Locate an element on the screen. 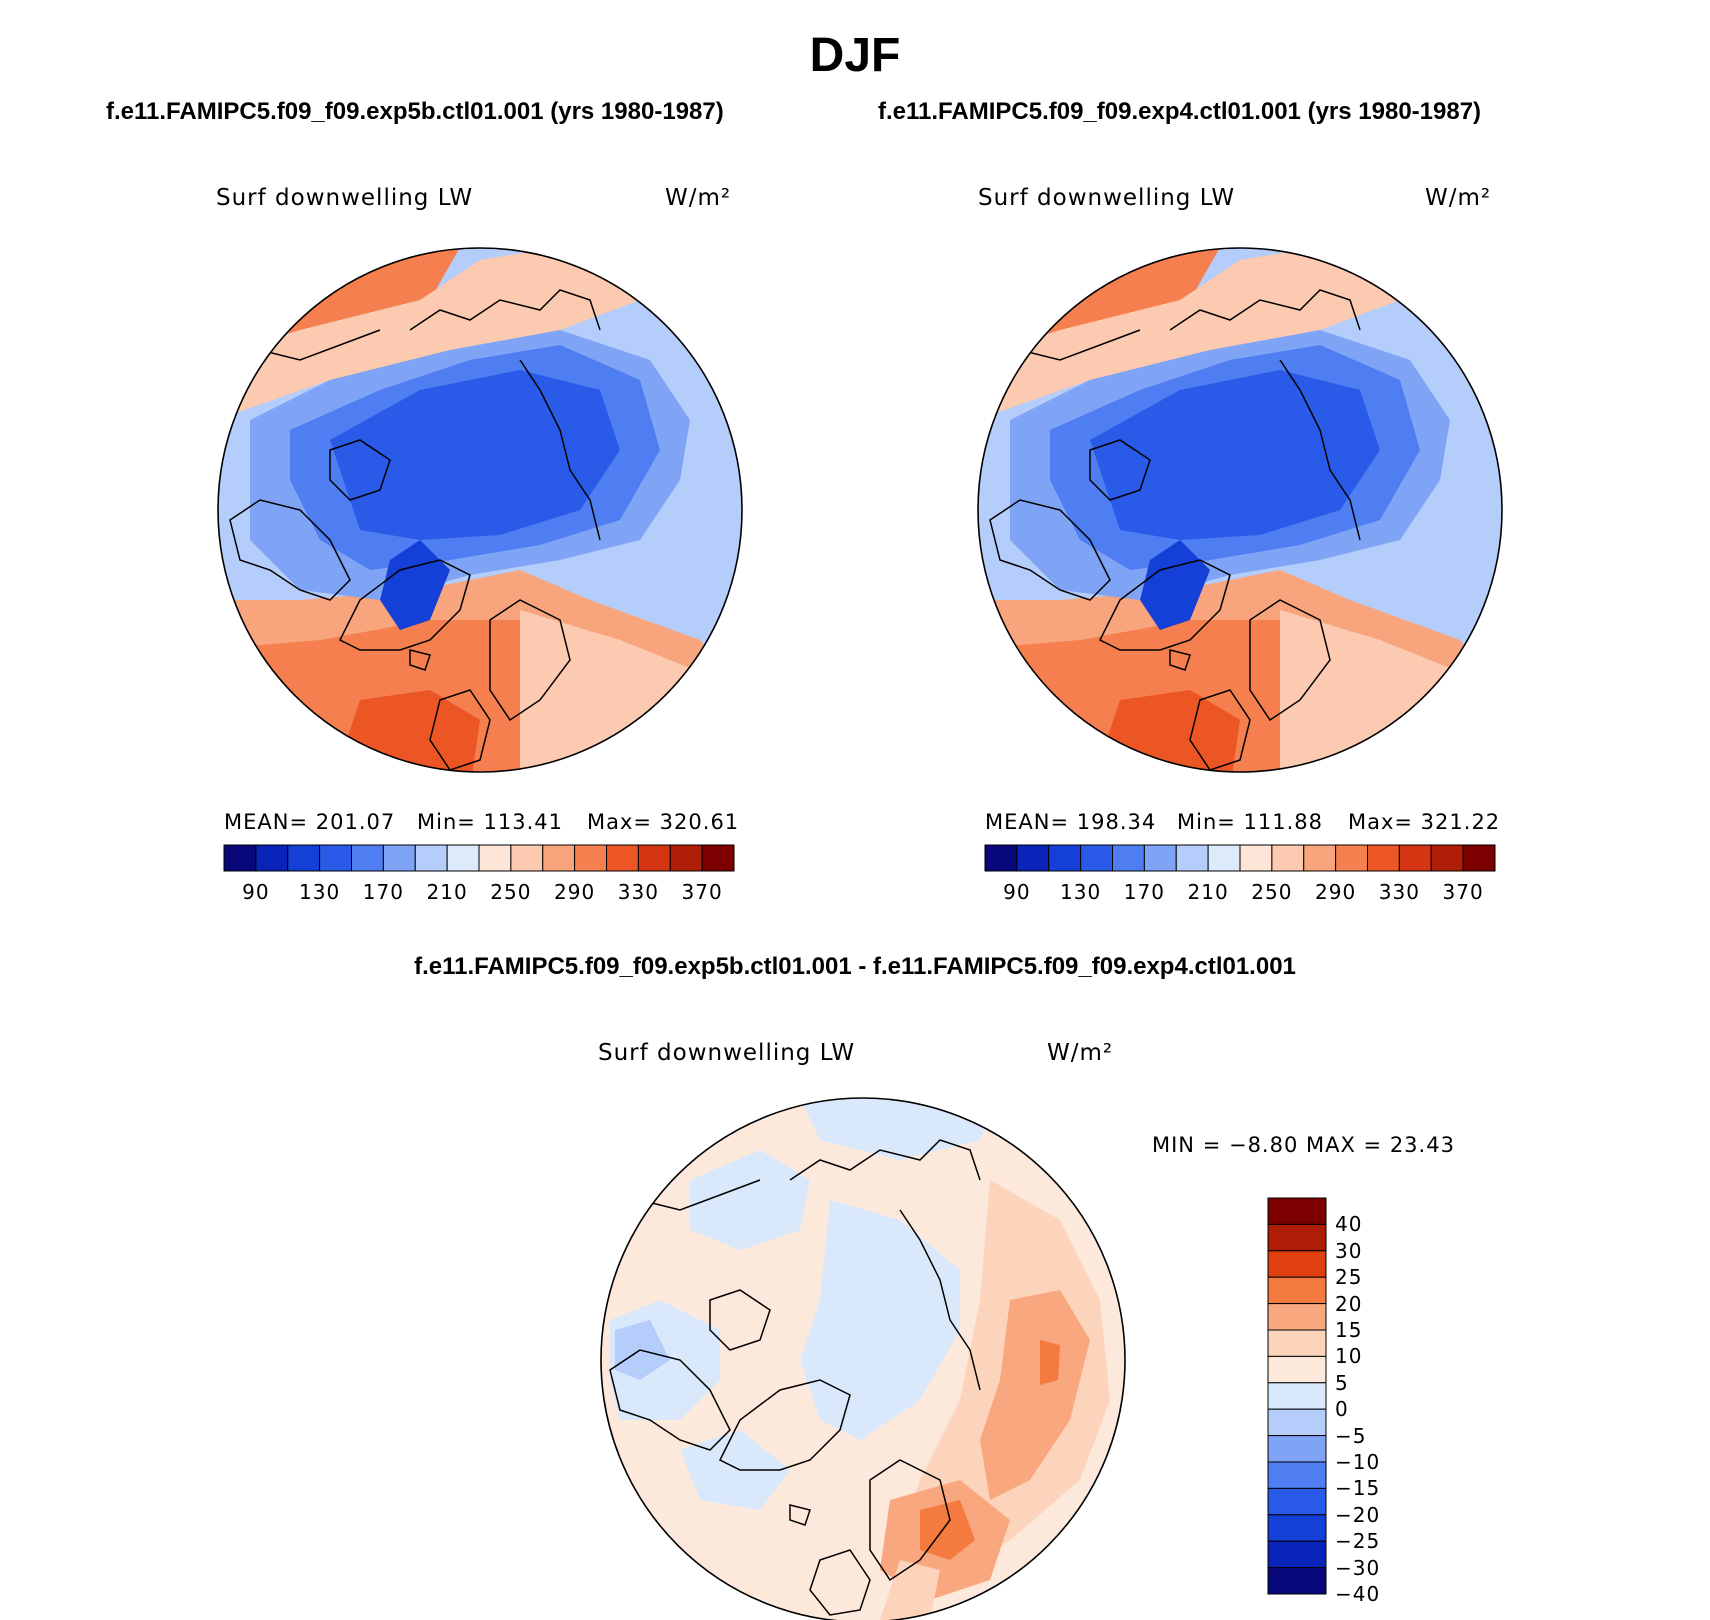 This screenshot has width=1710, height=1620. difference-colorbar-tick-label: −25 is located at coordinates (1358, 1541).